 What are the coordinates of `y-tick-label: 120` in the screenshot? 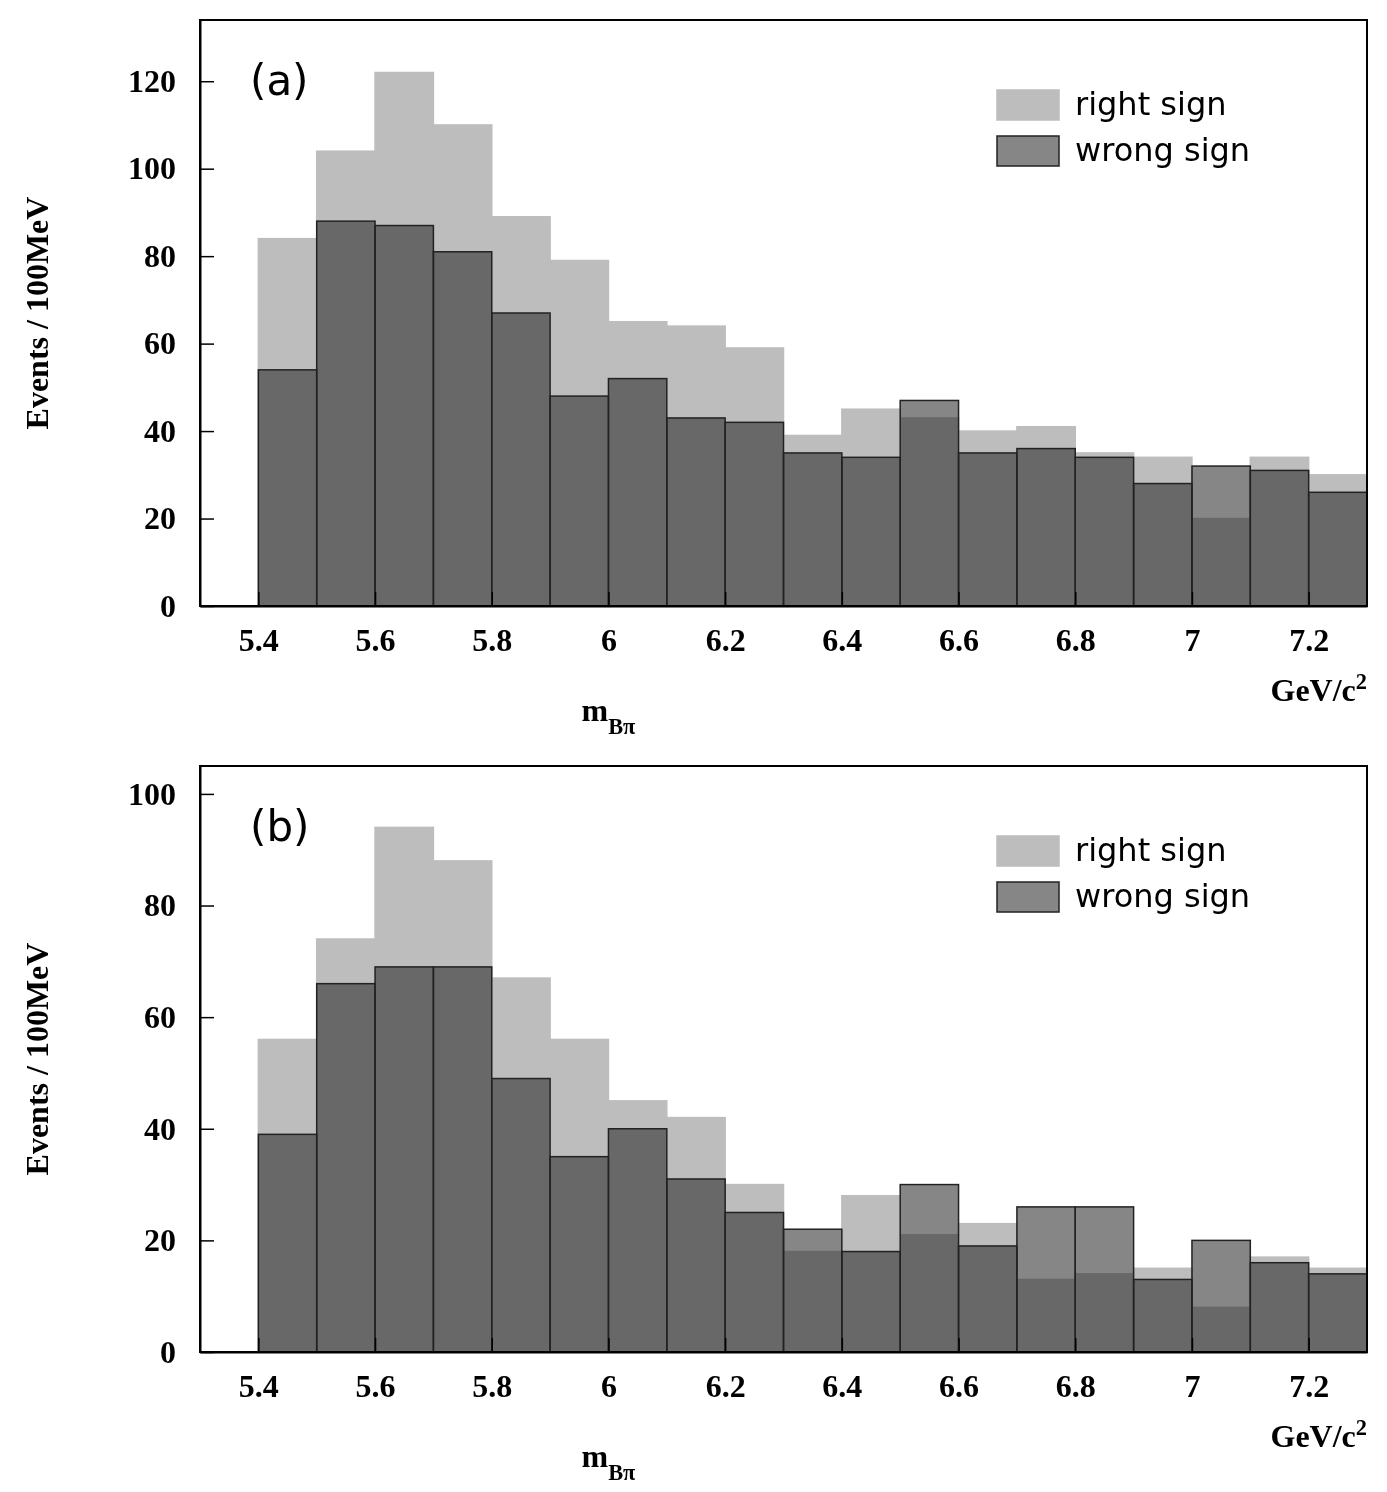 It's located at (152, 80).